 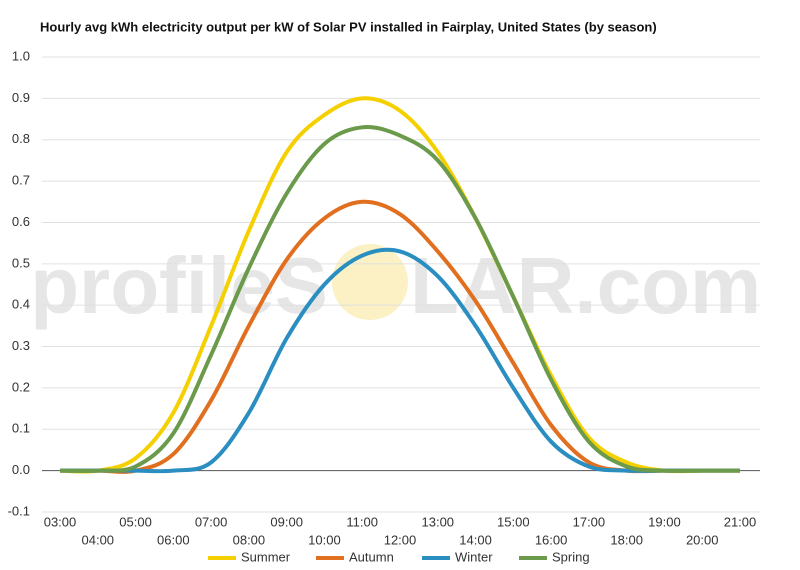 I want to click on y-tick-label: -0.1, so click(x=19, y=510).